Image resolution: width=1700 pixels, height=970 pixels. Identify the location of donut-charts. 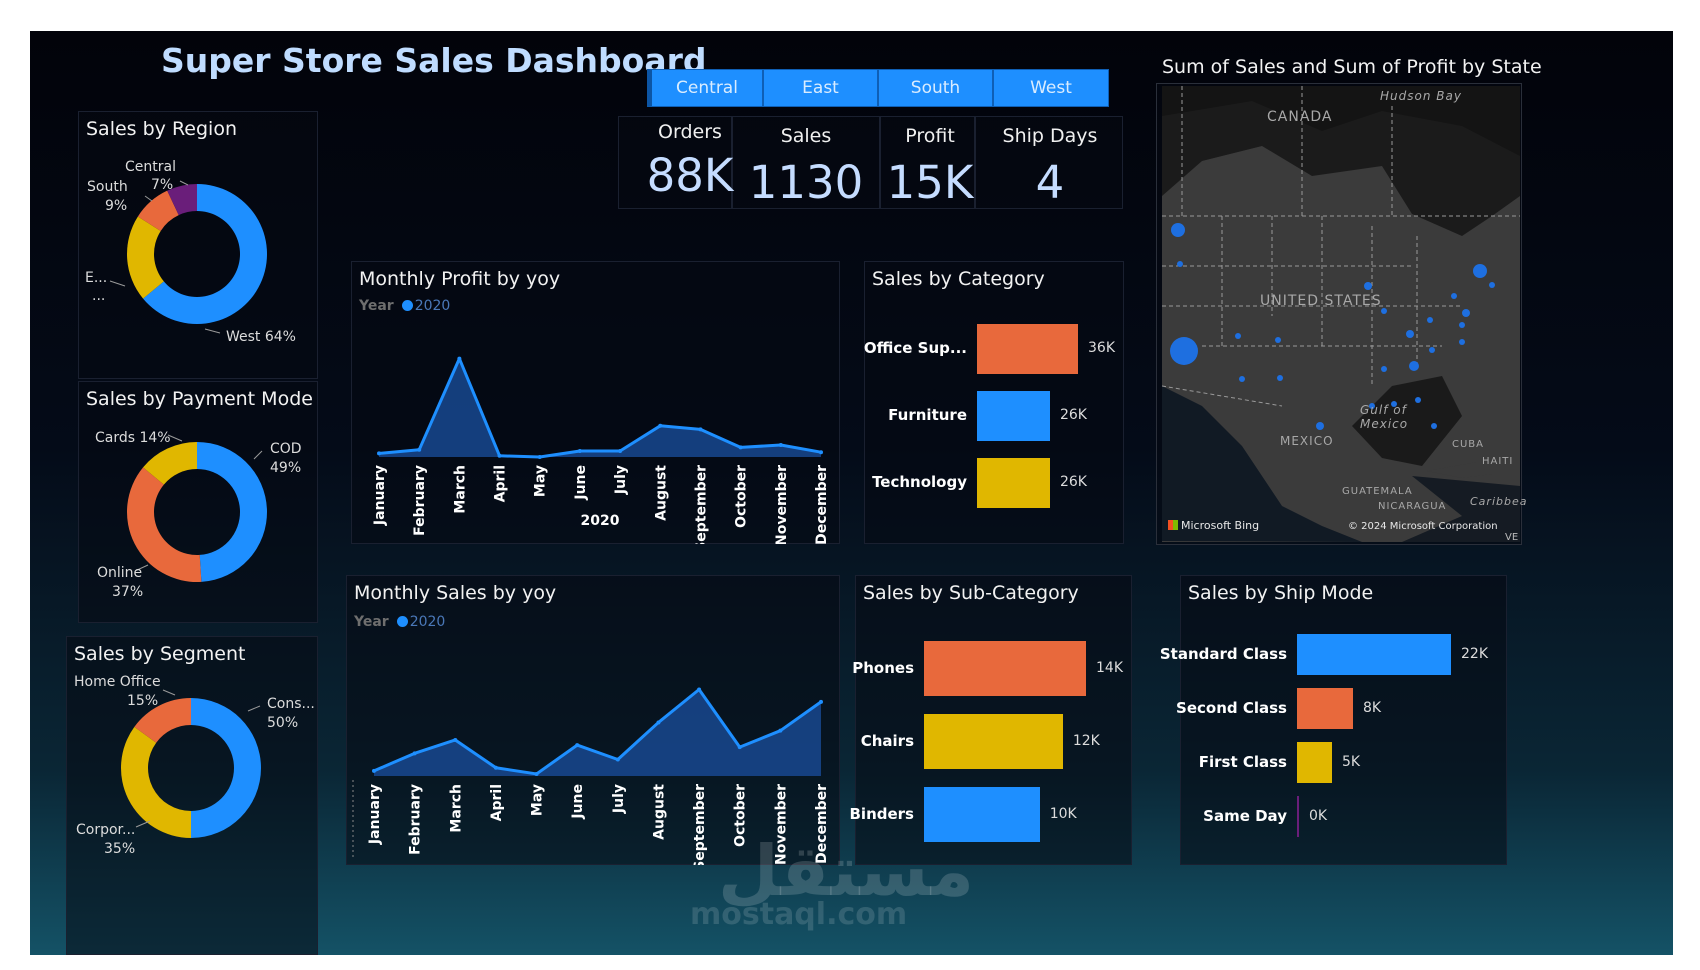
(188, 509).